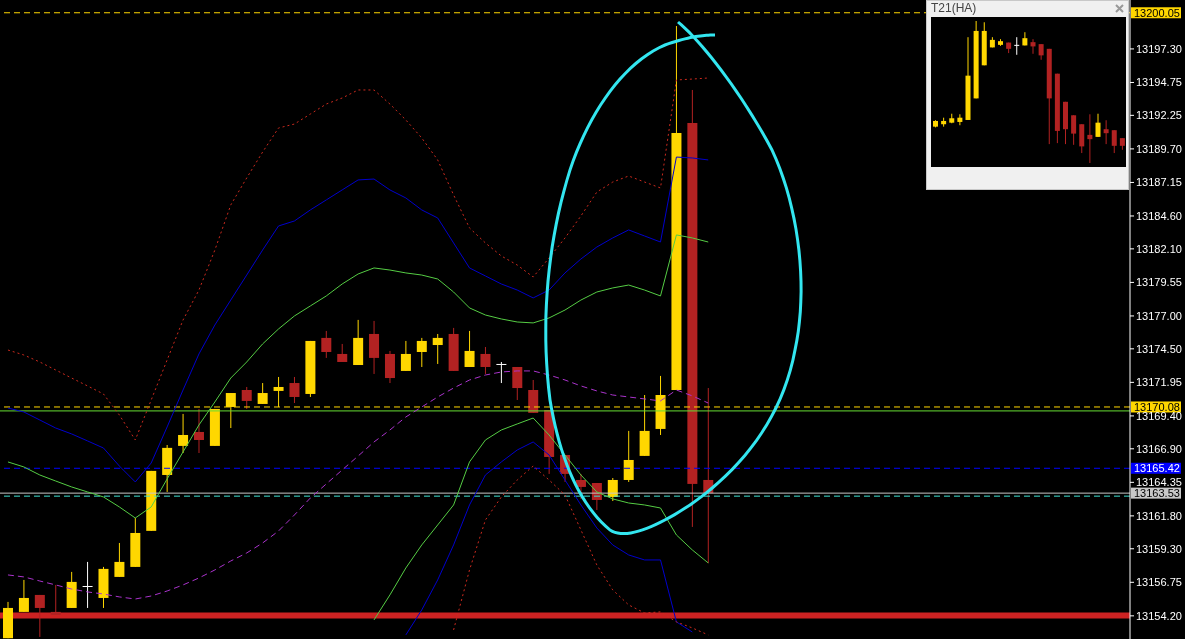 The width and height of the screenshot is (1185, 639). What do you see at coordinates (1157, 406) in the screenshot?
I see `ref-line-label: 13170.08` at bounding box center [1157, 406].